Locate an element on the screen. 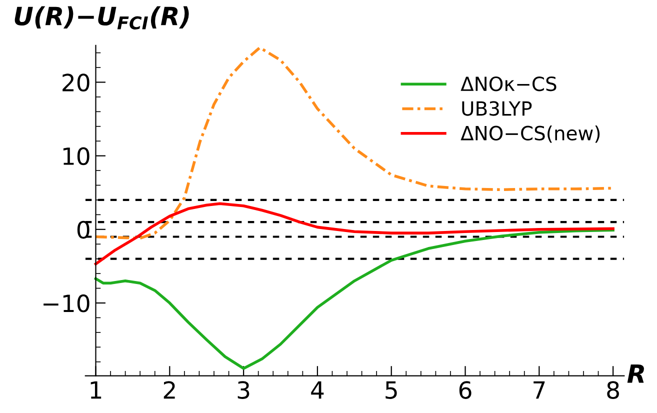  x-axis-title: R is located at coordinates (635, 373).